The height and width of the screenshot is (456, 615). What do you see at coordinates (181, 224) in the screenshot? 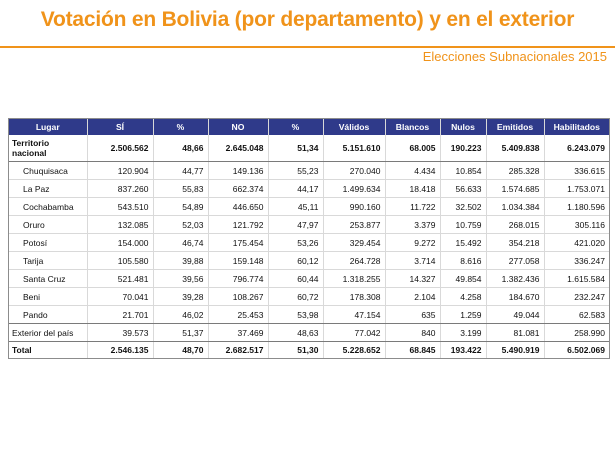
I see `table-cell: 52,03` at bounding box center [181, 224].